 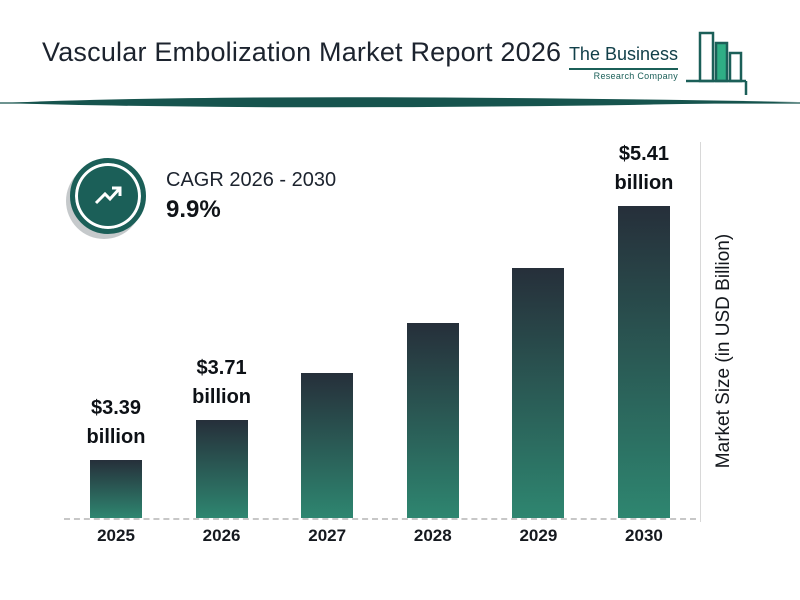 What do you see at coordinates (644, 168) in the screenshot?
I see `bar-value-label: $5.41 billion` at bounding box center [644, 168].